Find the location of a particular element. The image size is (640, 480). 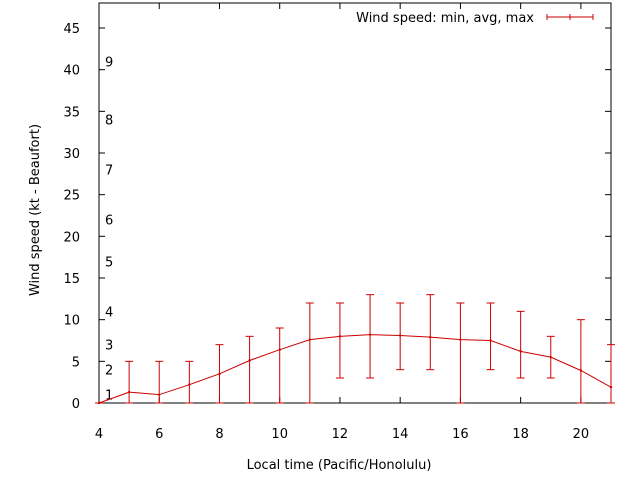

y-tick-label: 25 is located at coordinates (71, 196).